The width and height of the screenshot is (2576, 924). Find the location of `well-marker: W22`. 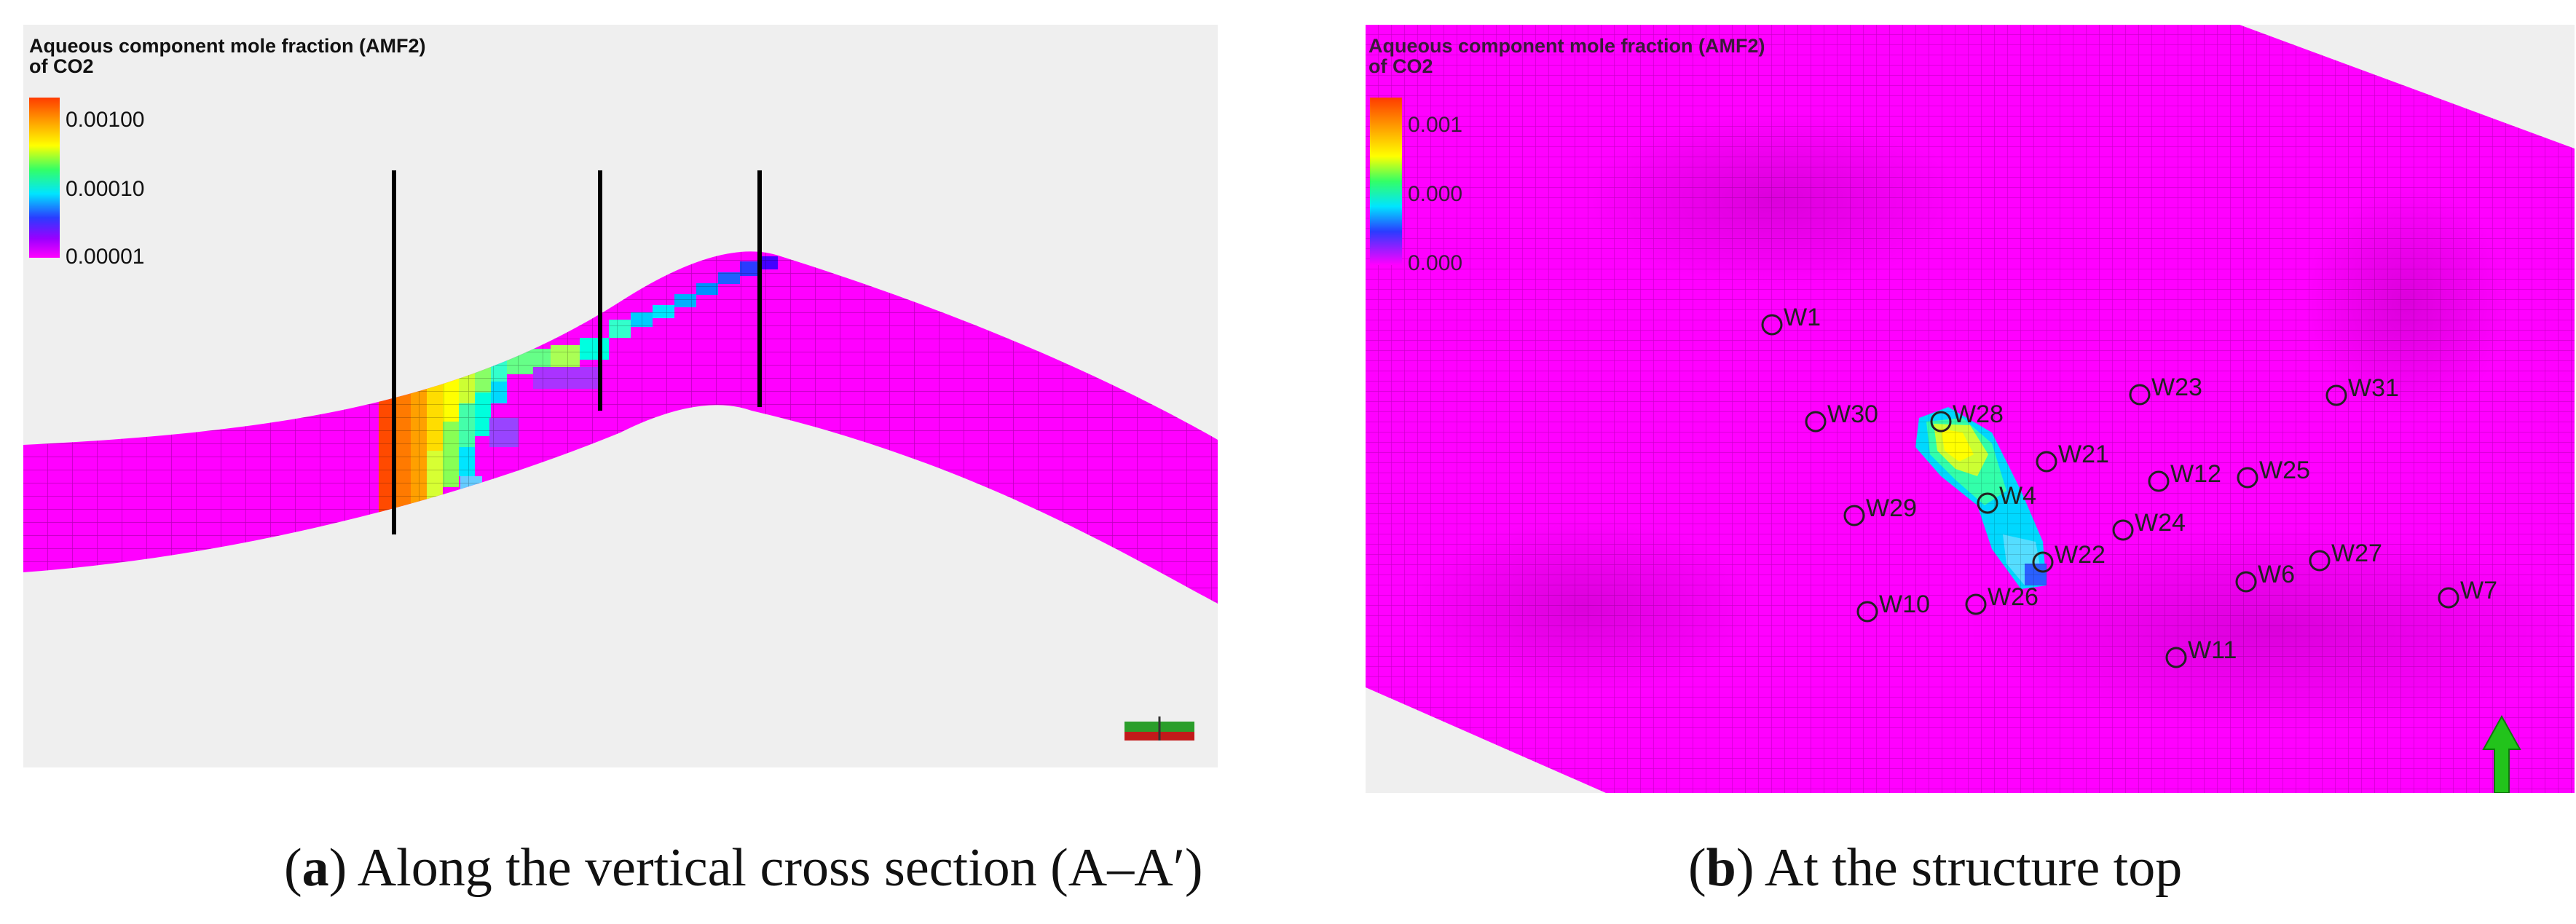

well-marker: W22 is located at coordinates (2069, 557).